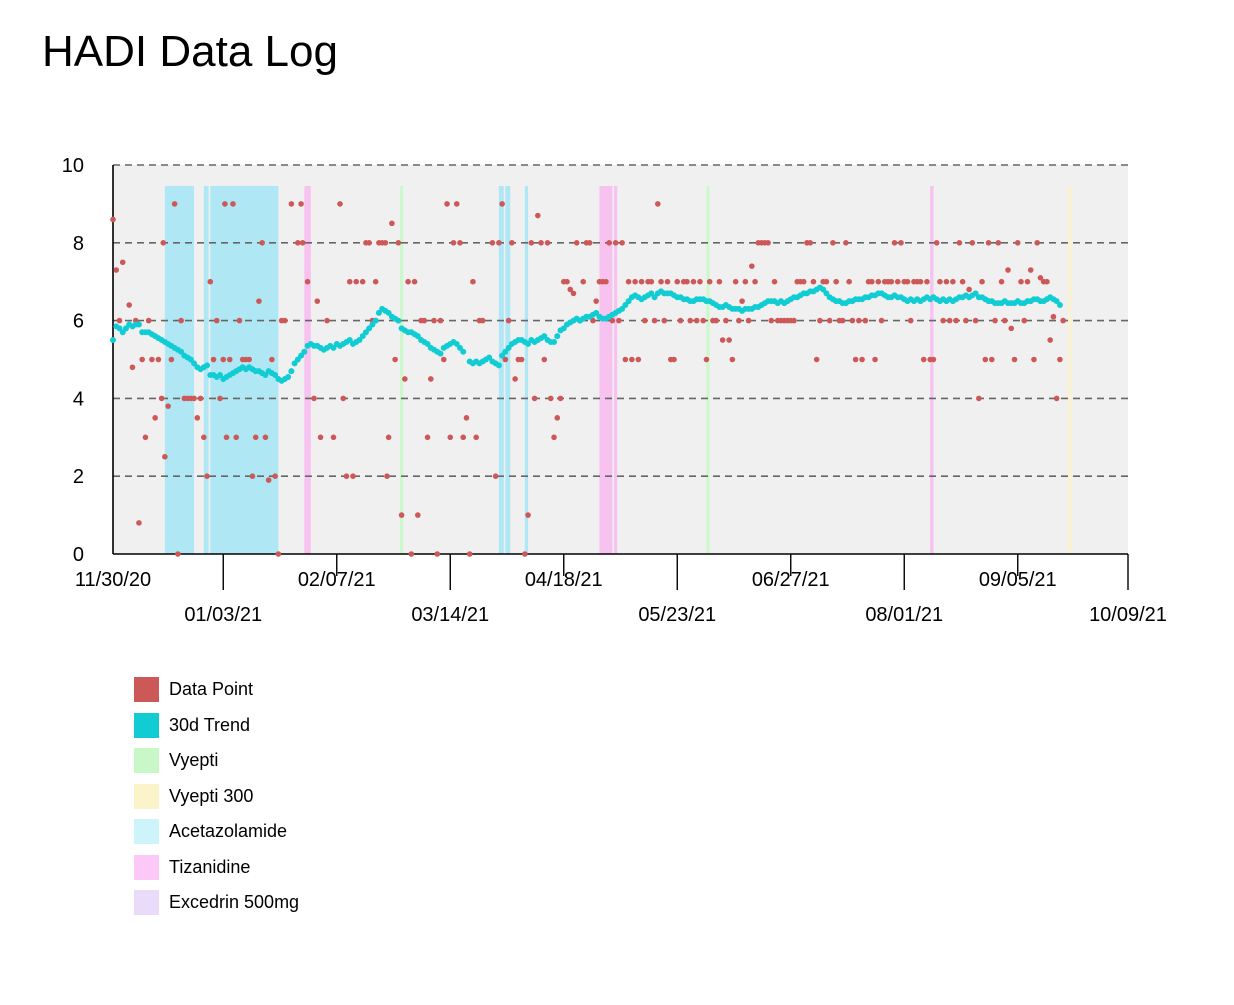  I want to click on trend-swatch, so click(146, 725).